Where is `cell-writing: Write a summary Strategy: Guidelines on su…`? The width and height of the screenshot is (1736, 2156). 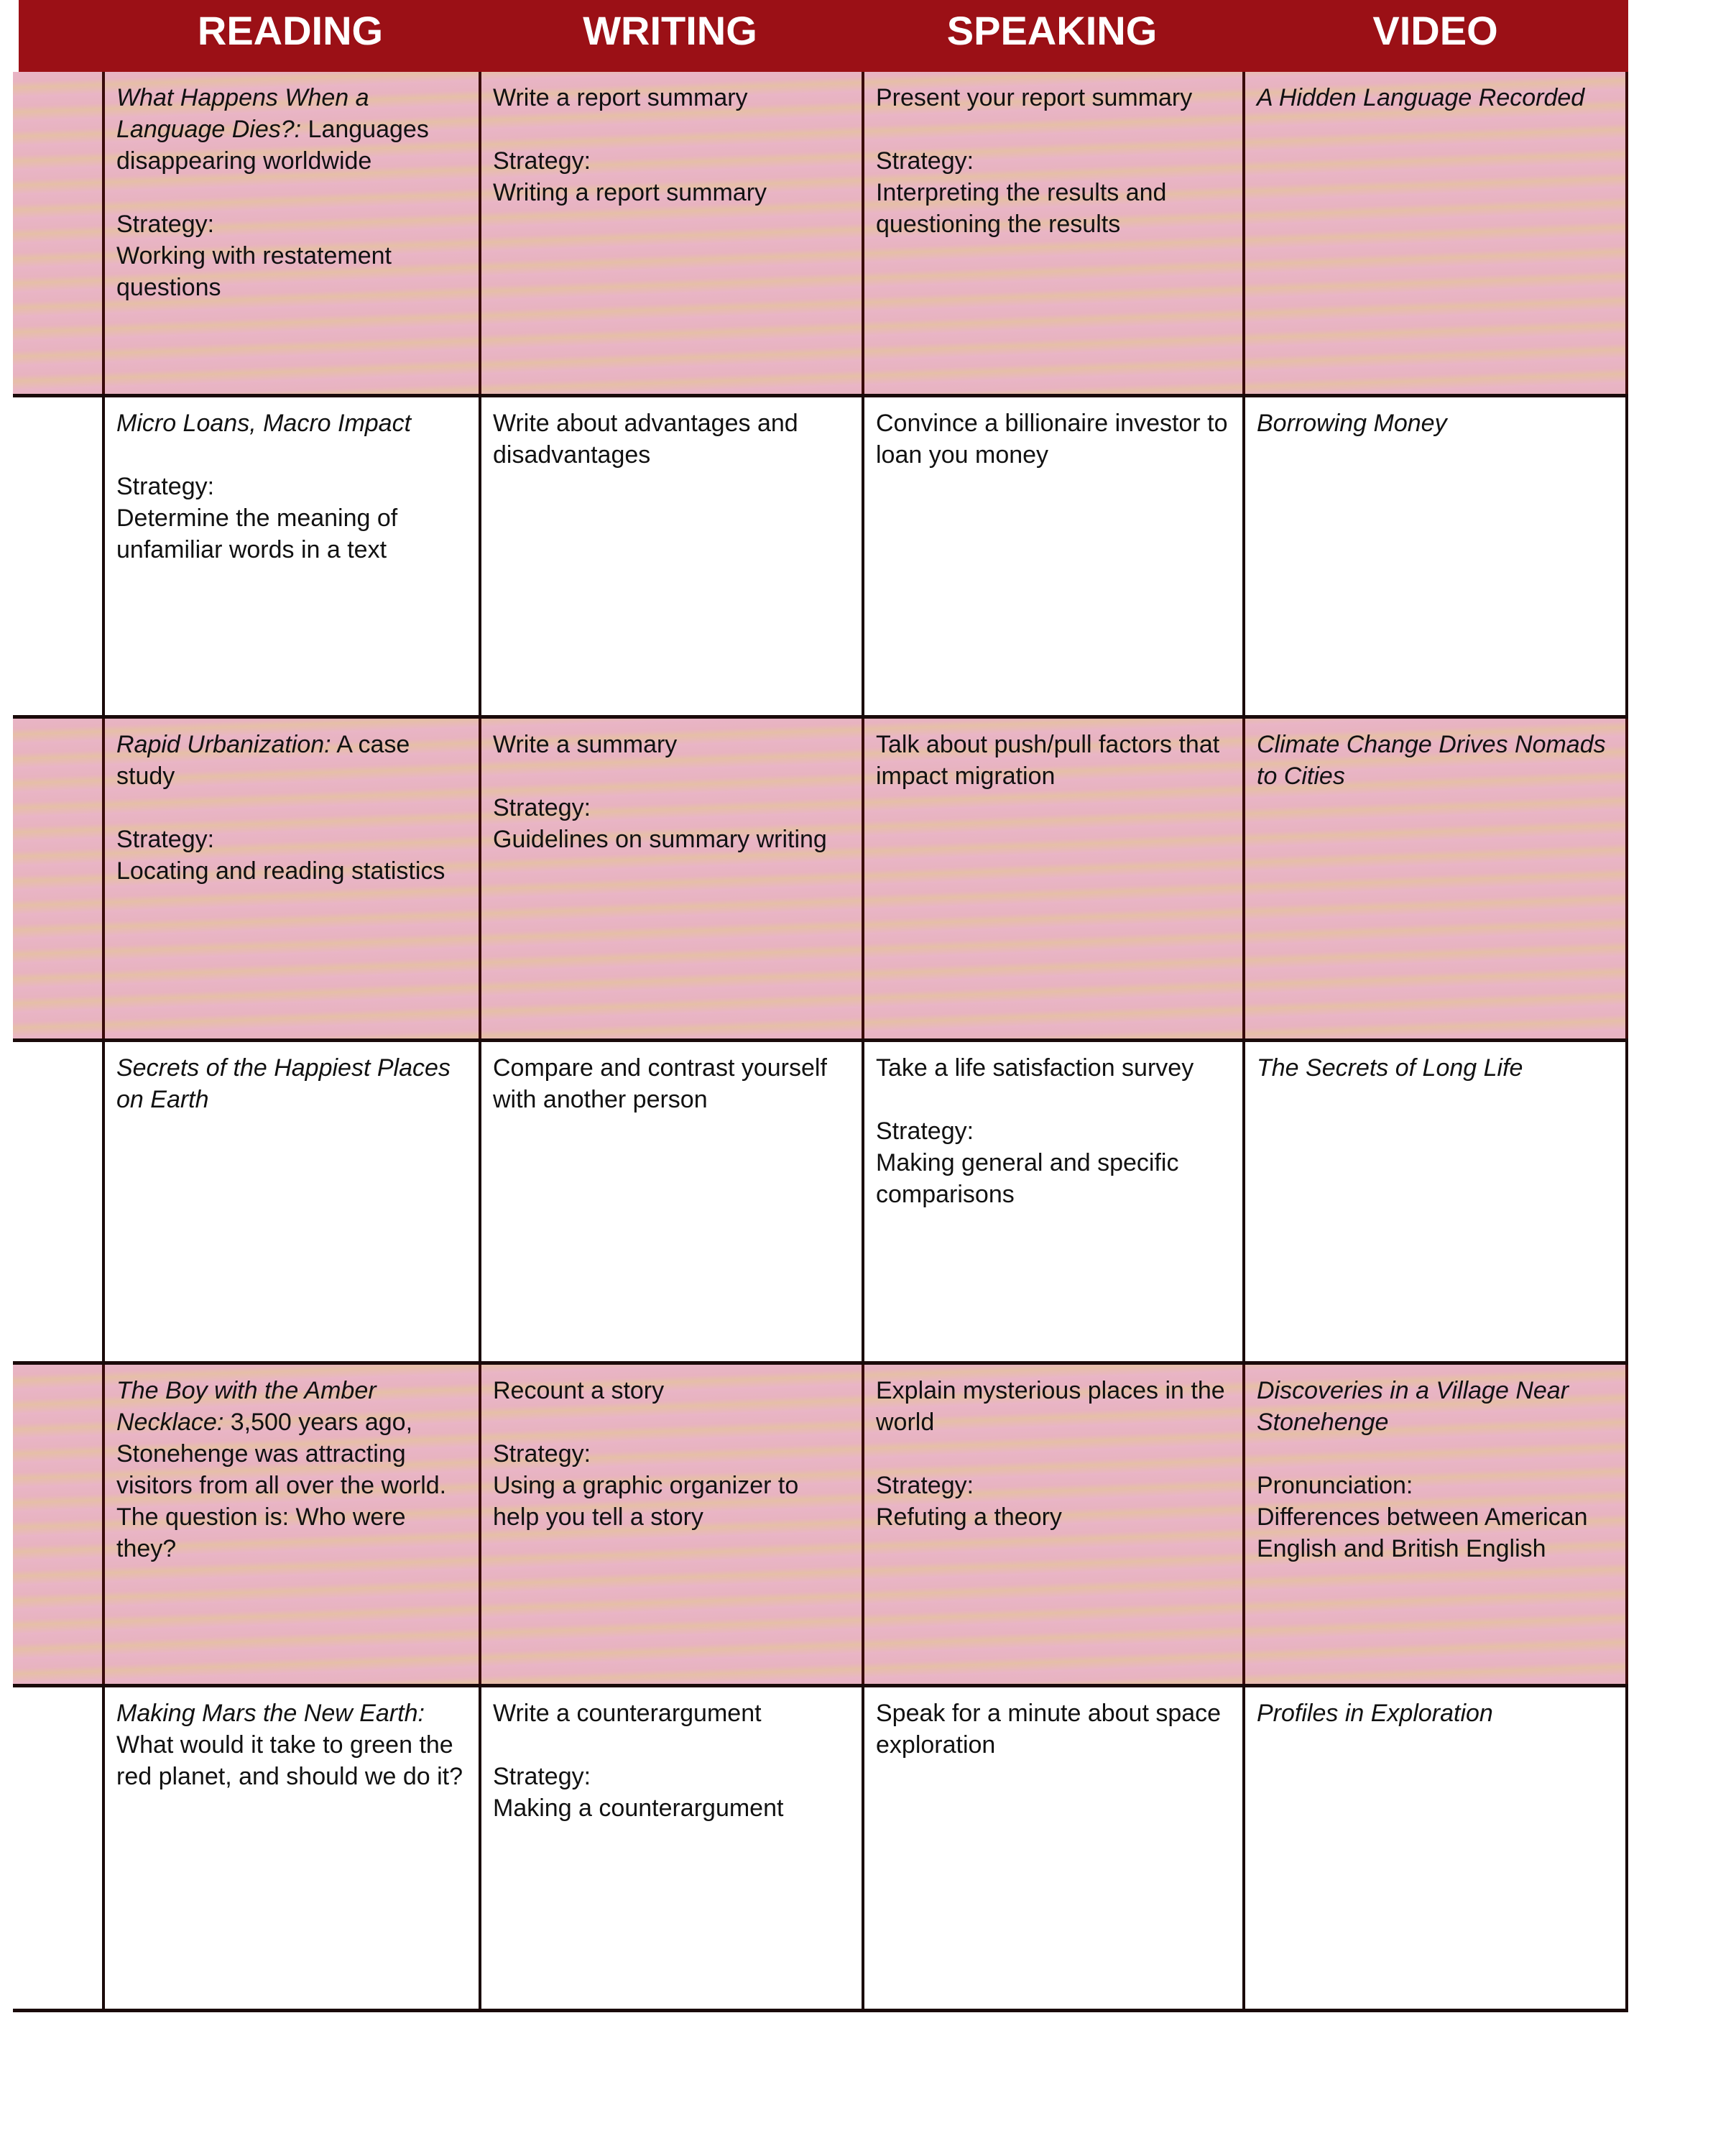
cell-writing: Write a summary Strategy: Guidelines on su… is located at coordinates (670, 878).